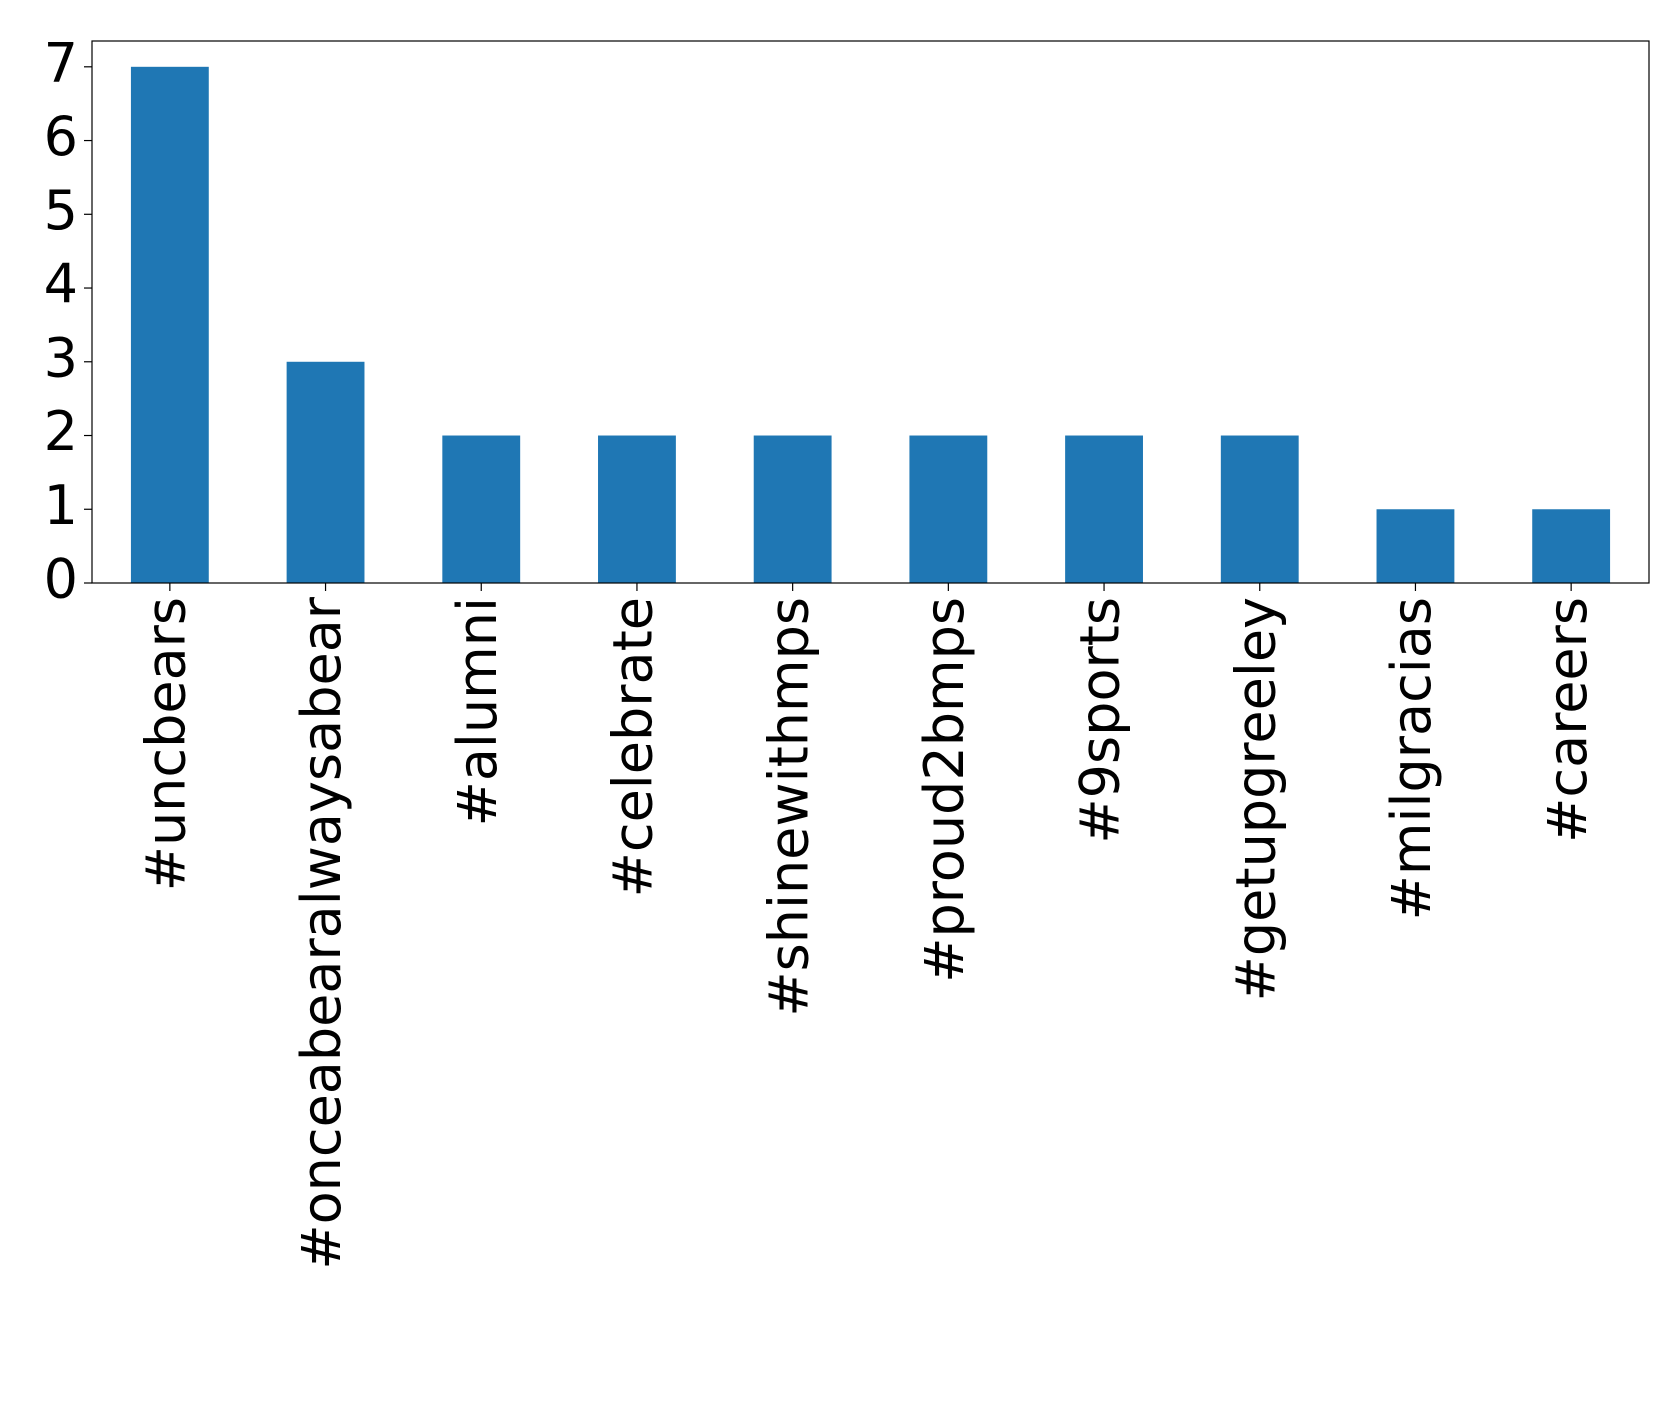  Describe the element at coordinates (321, 932) in the screenshot. I see `x-tick-label: #onceabearalwaysabear` at that location.